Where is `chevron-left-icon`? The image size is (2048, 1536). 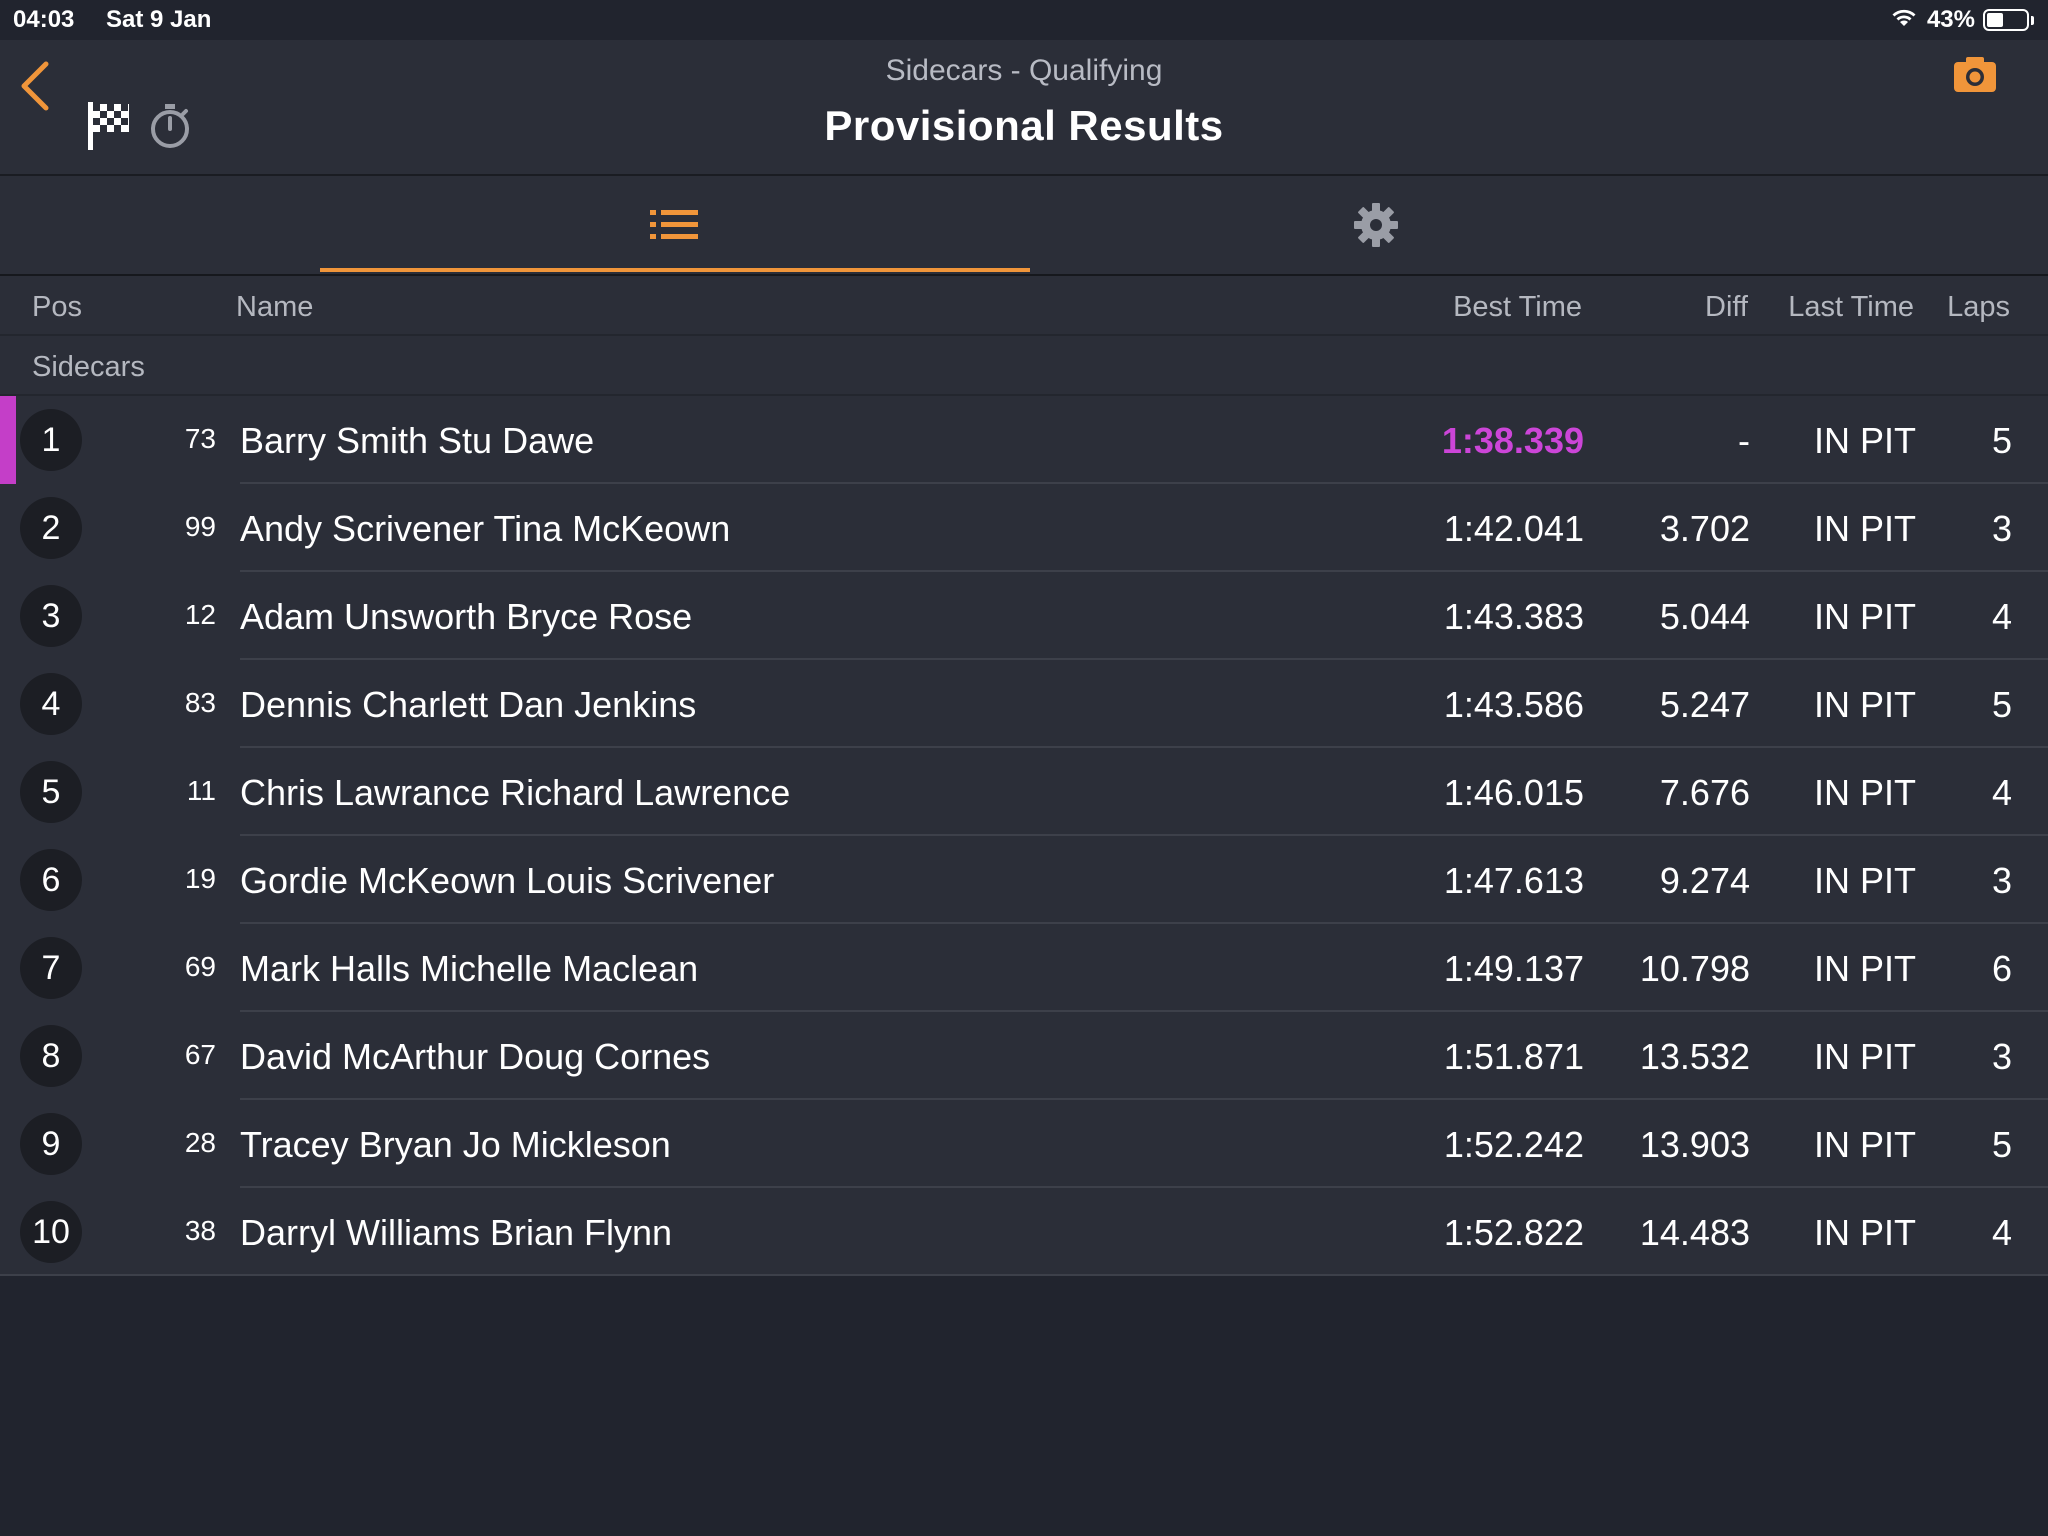
chevron-left-icon is located at coordinates (35, 86).